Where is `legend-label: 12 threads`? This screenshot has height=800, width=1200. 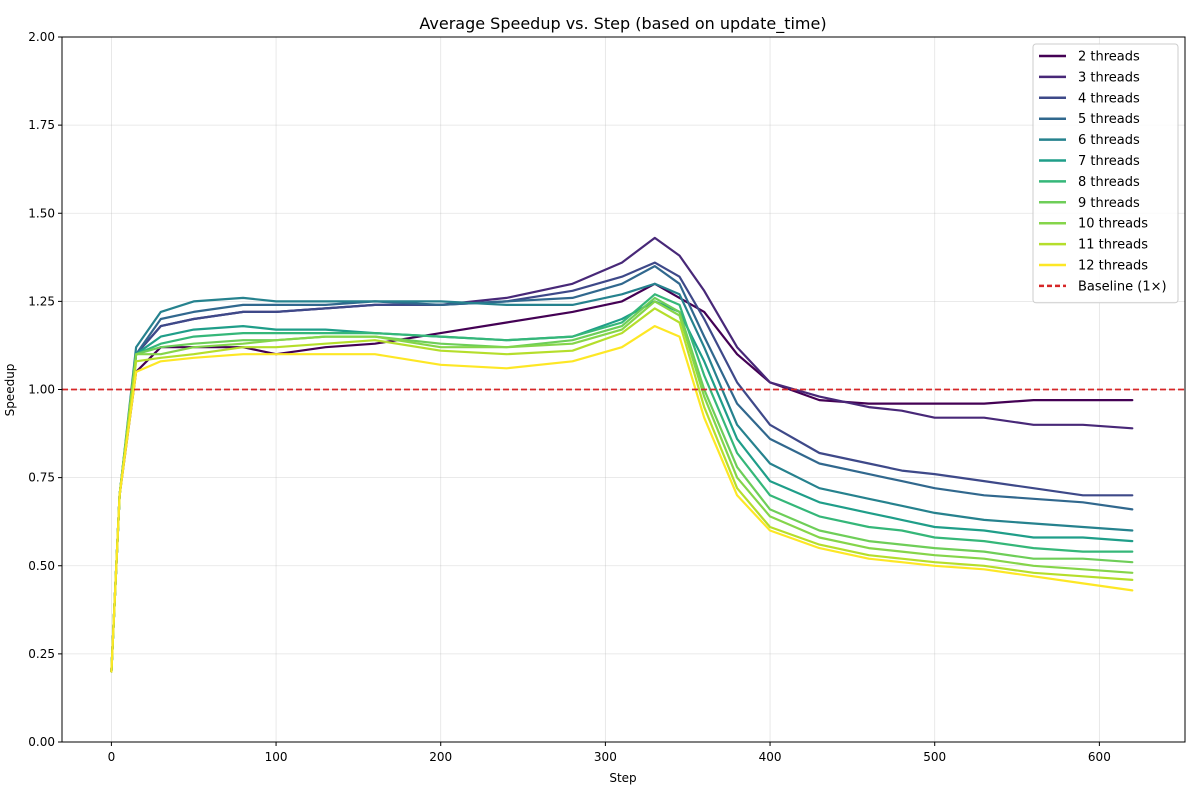
legend-label: 12 threads is located at coordinates (1113, 266).